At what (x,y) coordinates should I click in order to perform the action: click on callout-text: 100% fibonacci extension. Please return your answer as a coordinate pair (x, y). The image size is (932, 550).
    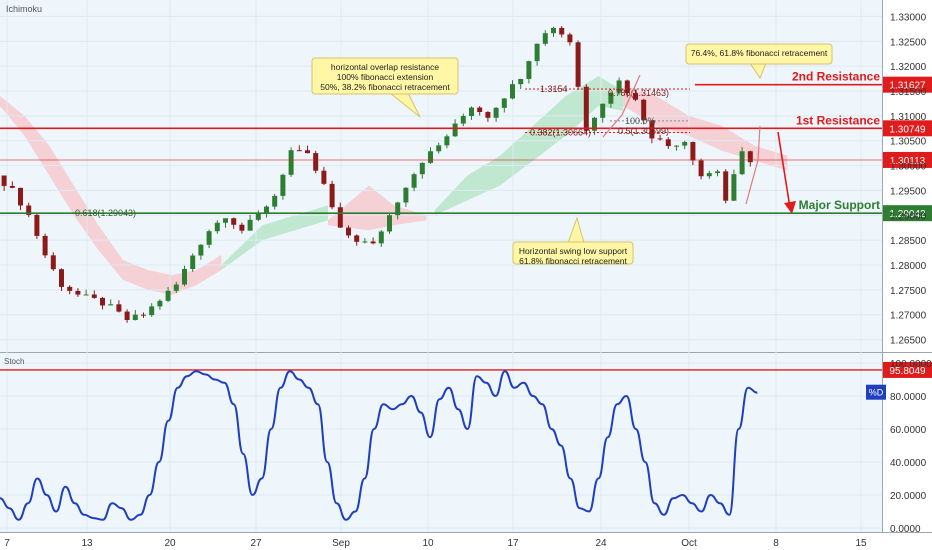
    Looking at the image, I should click on (385, 77).